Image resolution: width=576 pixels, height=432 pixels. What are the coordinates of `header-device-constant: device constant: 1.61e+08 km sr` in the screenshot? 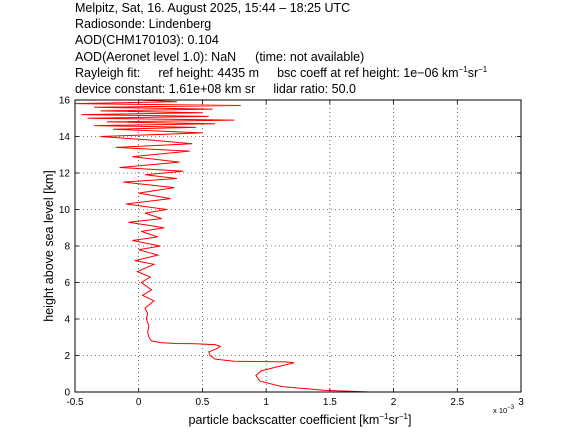 It's located at (165, 88).